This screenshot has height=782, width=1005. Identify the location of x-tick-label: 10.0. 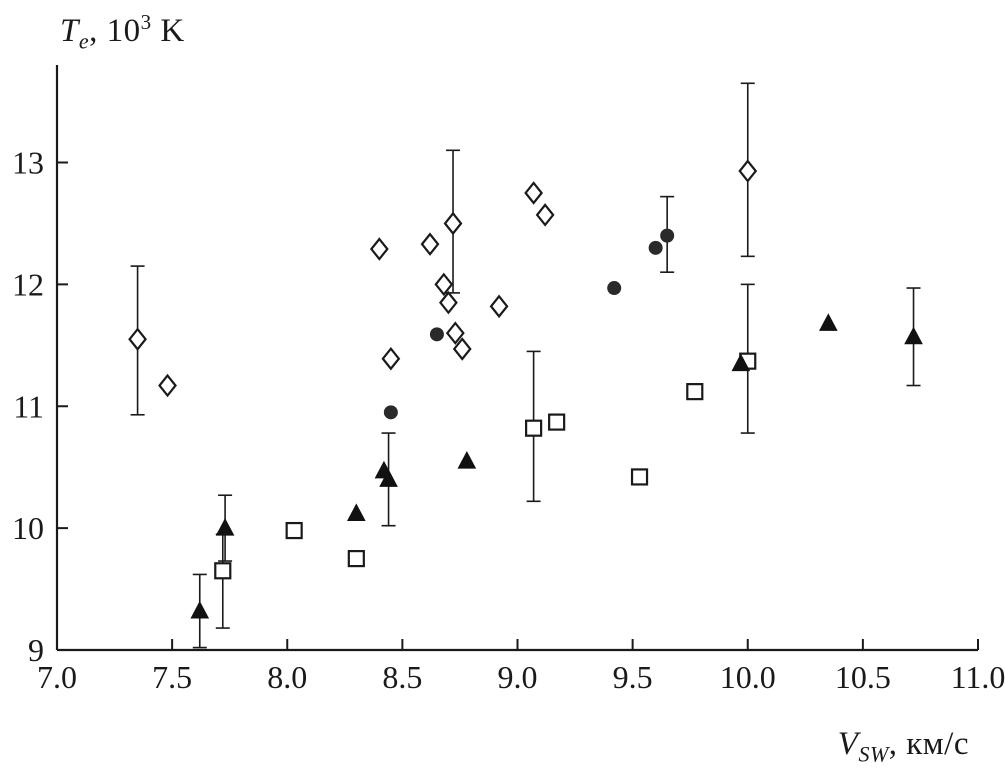
(748, 677).